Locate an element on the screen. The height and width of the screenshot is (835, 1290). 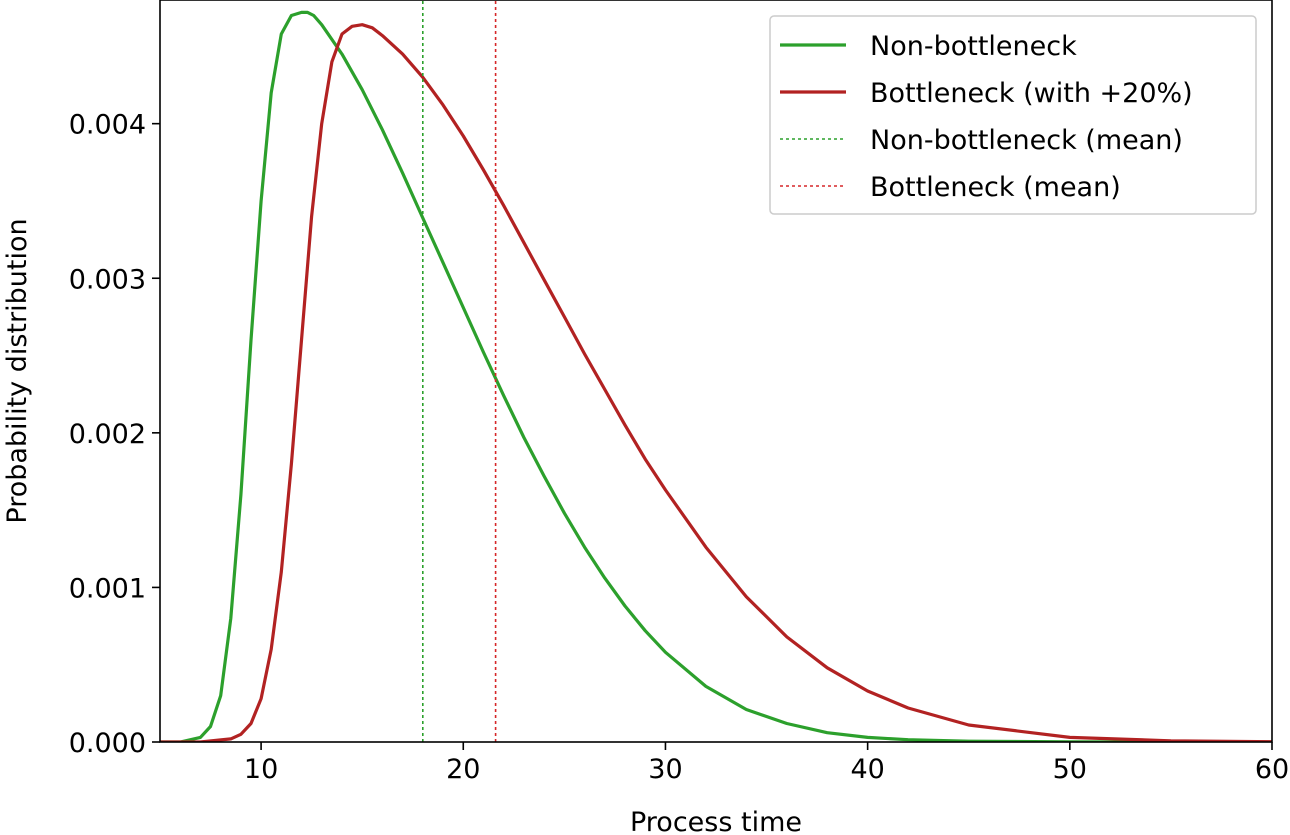
x-tick-label: 50 is located at coordinates (1070, 769).